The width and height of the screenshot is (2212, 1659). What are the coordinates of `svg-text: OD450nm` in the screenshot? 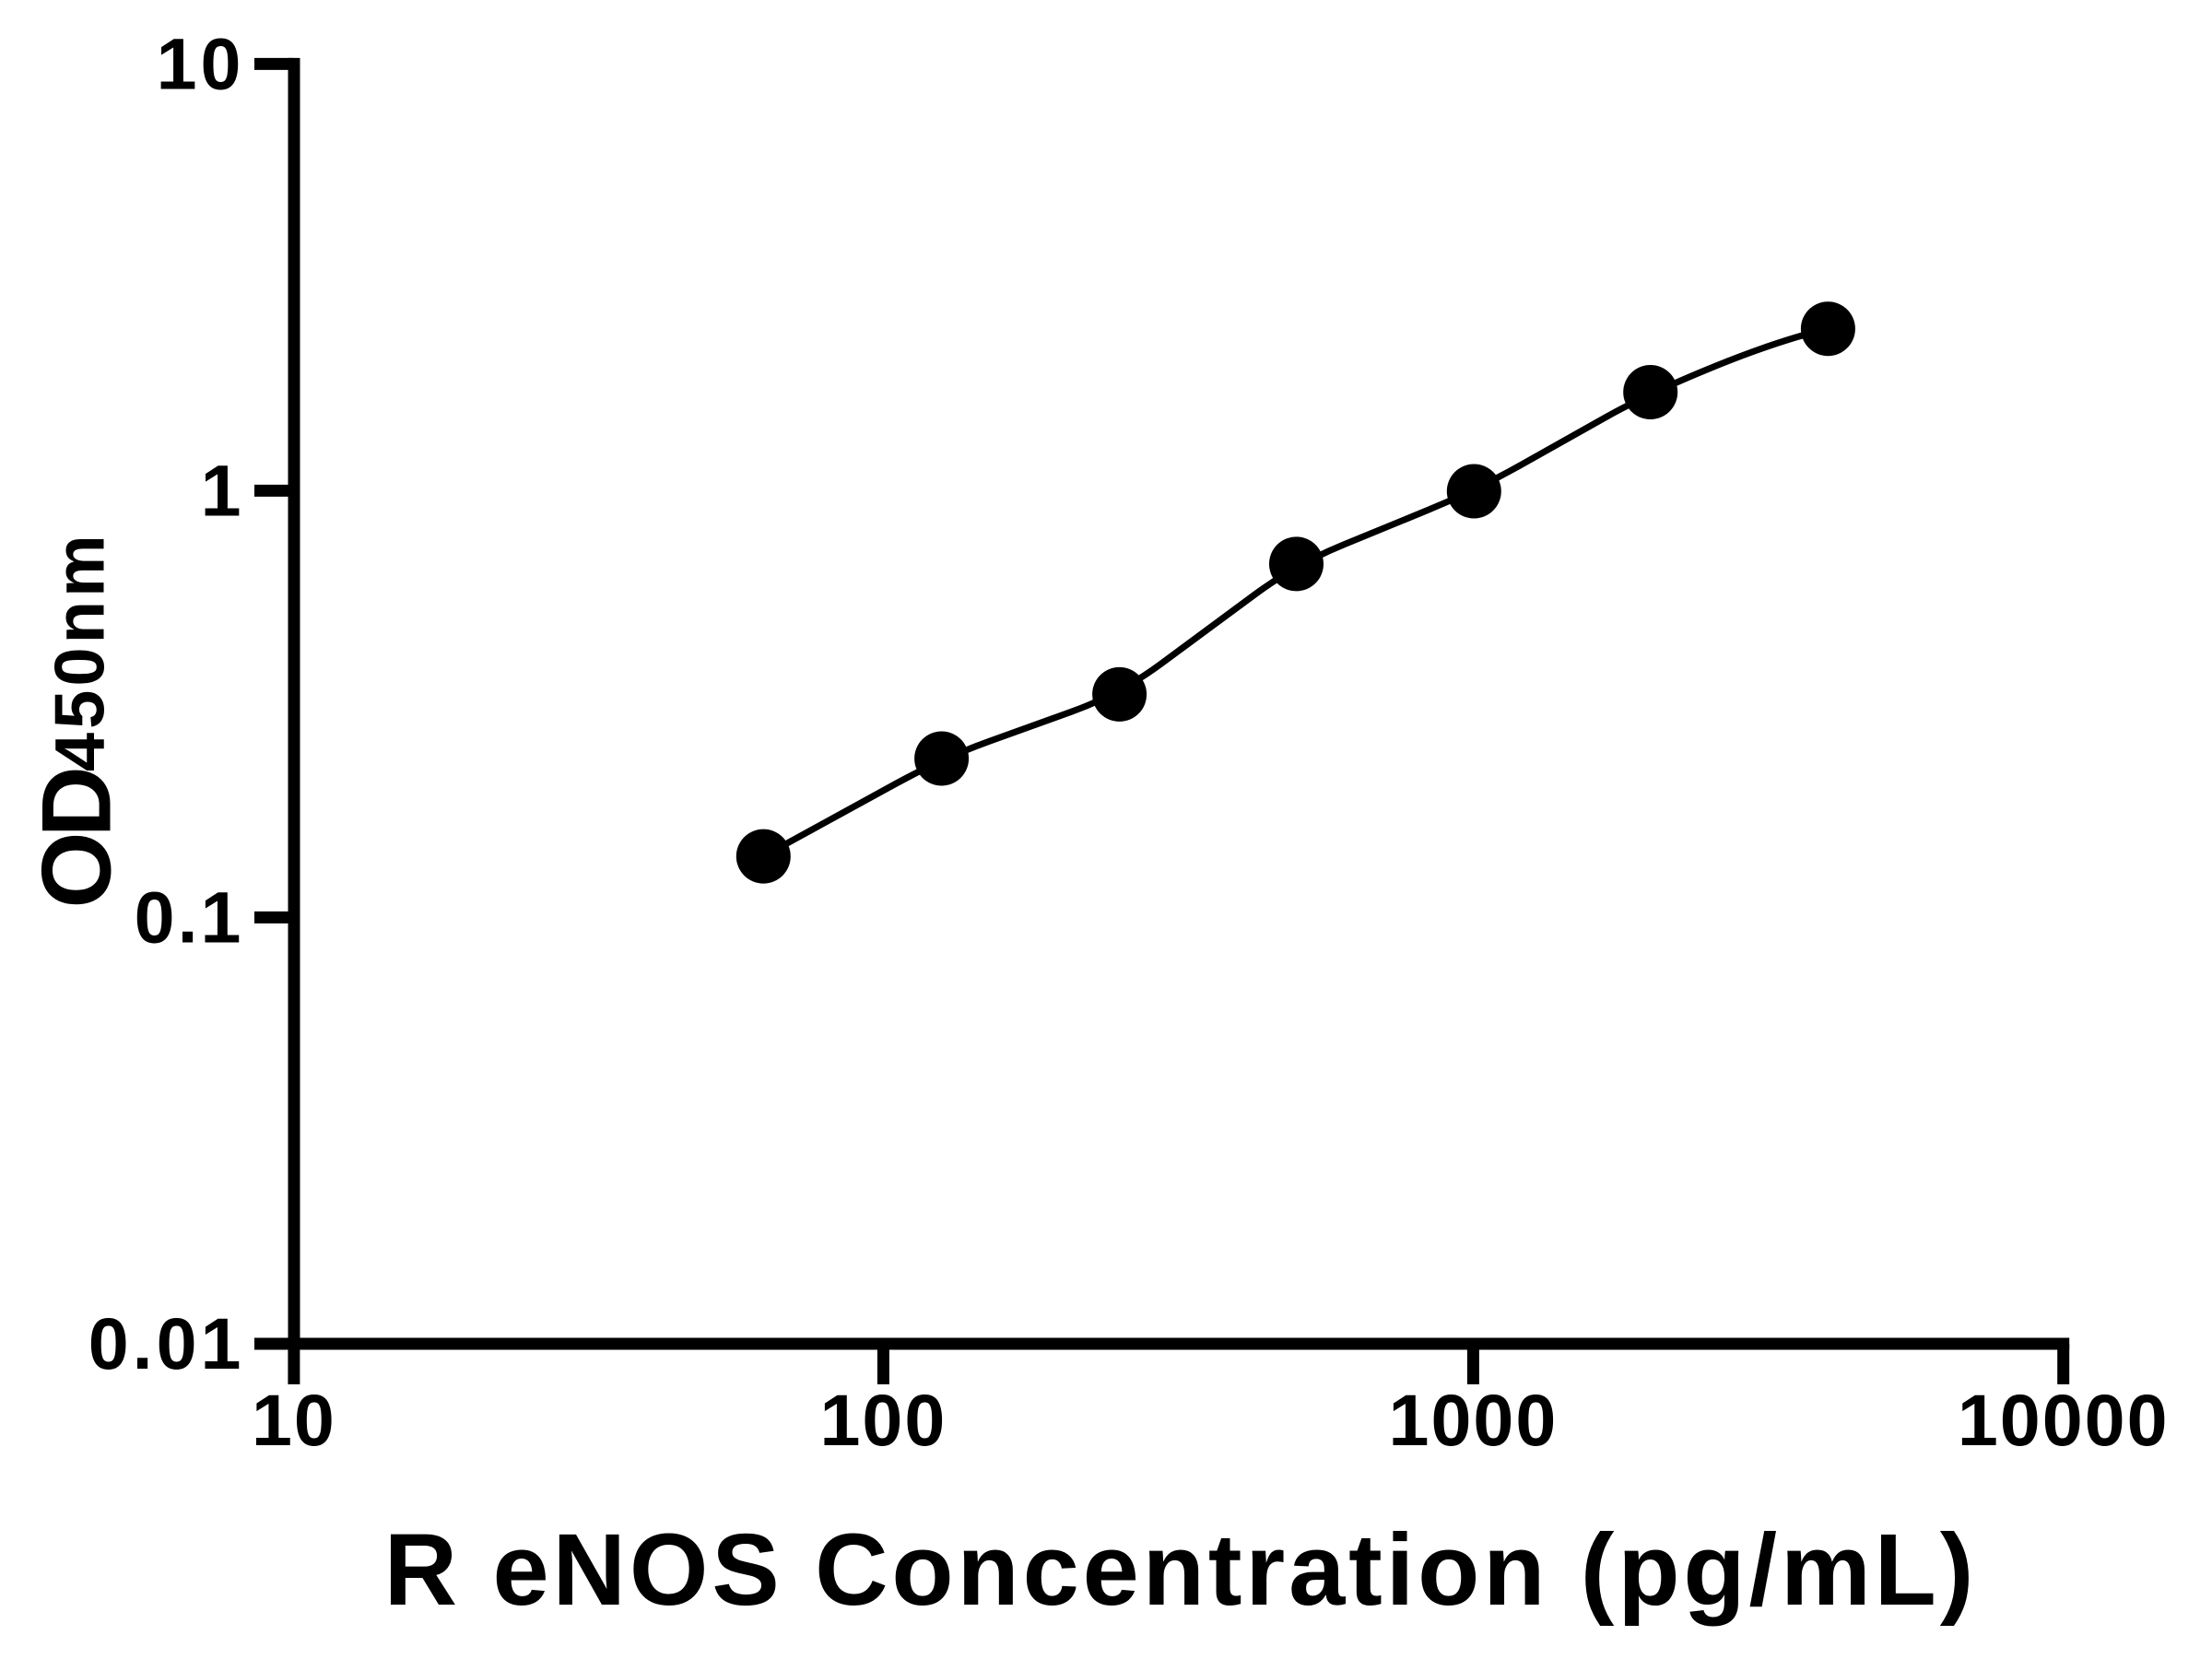 It's located at (76, 719).